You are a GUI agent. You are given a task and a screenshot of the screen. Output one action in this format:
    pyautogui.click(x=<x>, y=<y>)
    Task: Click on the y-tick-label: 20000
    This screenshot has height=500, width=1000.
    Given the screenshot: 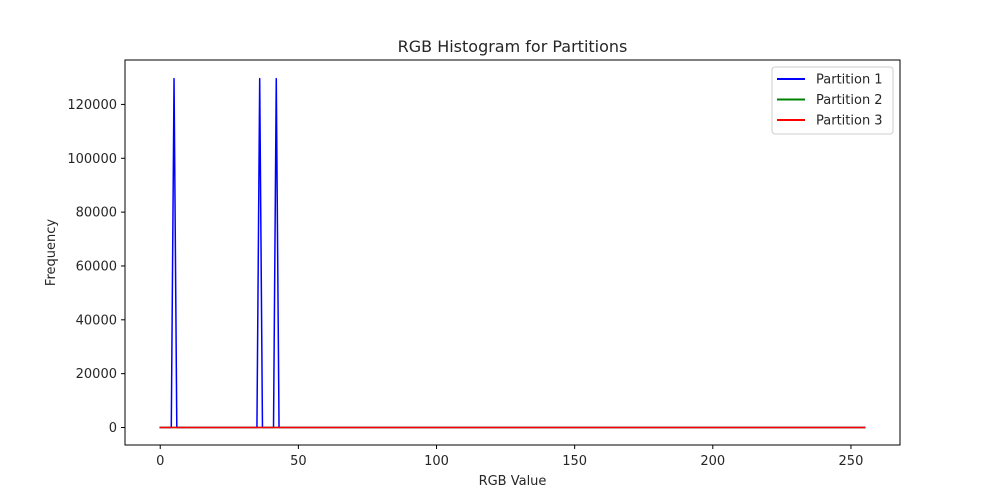 What is the action you would take?
    pyautogui.click(x=96, y=374)
    